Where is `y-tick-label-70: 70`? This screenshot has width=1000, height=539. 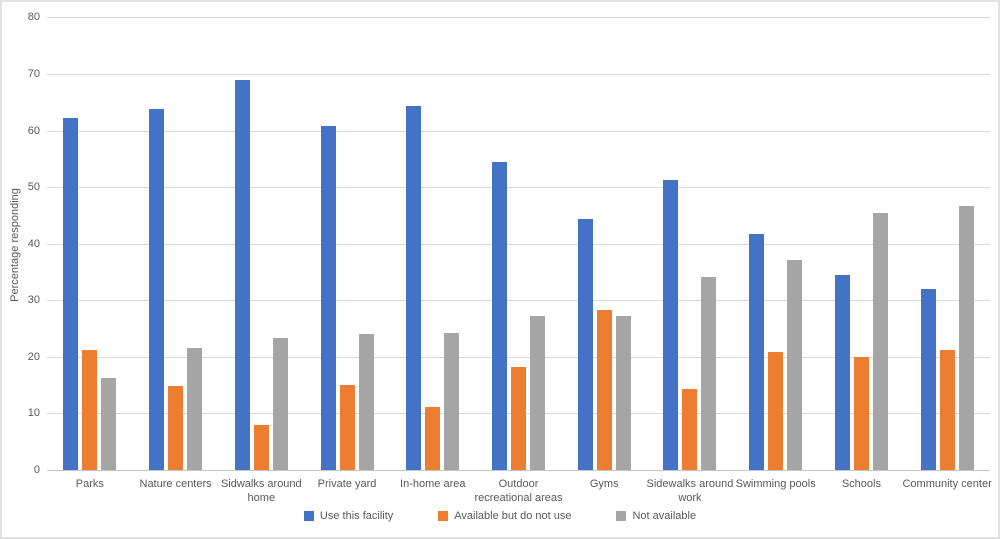 y-tick-label-70: 70 is located at coordinates (33, 73).